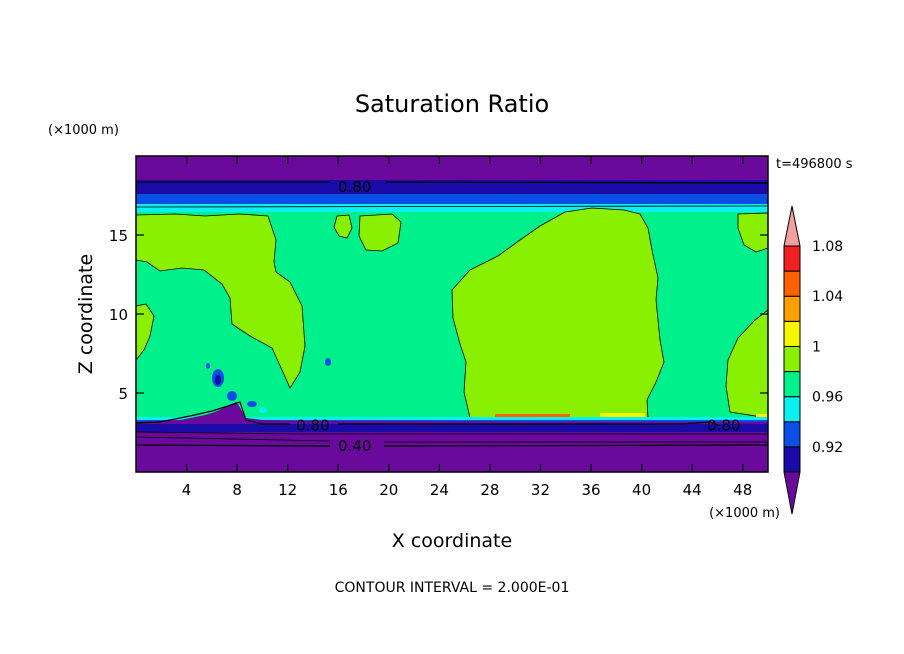  What do you see at coordinates (452, 419) in the screenshot?
I see `lower-cyan-band` at bounding box center [452, 419].